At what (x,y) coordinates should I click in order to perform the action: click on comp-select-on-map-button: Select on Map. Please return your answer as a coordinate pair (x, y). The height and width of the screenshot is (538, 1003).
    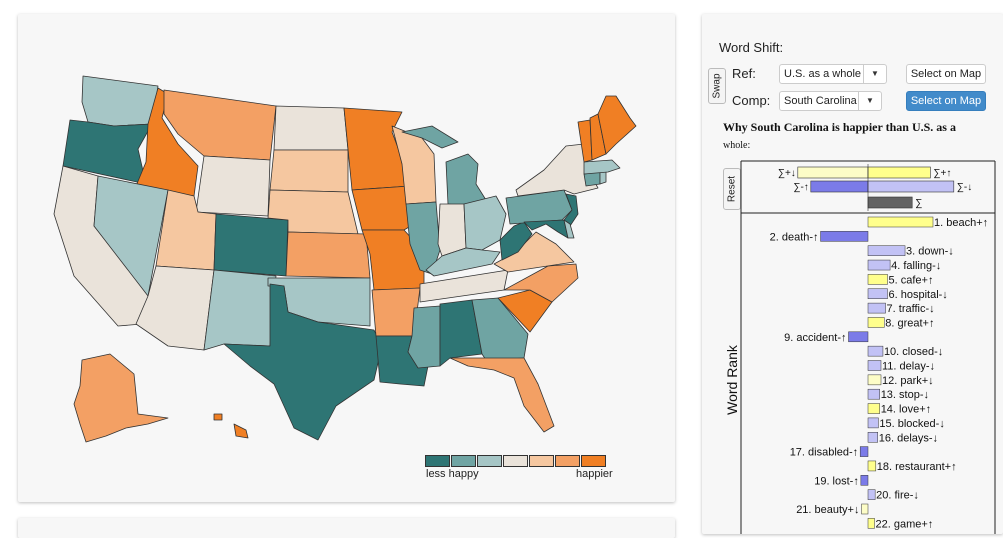
    Looking at the image, I should click on (946, 101).